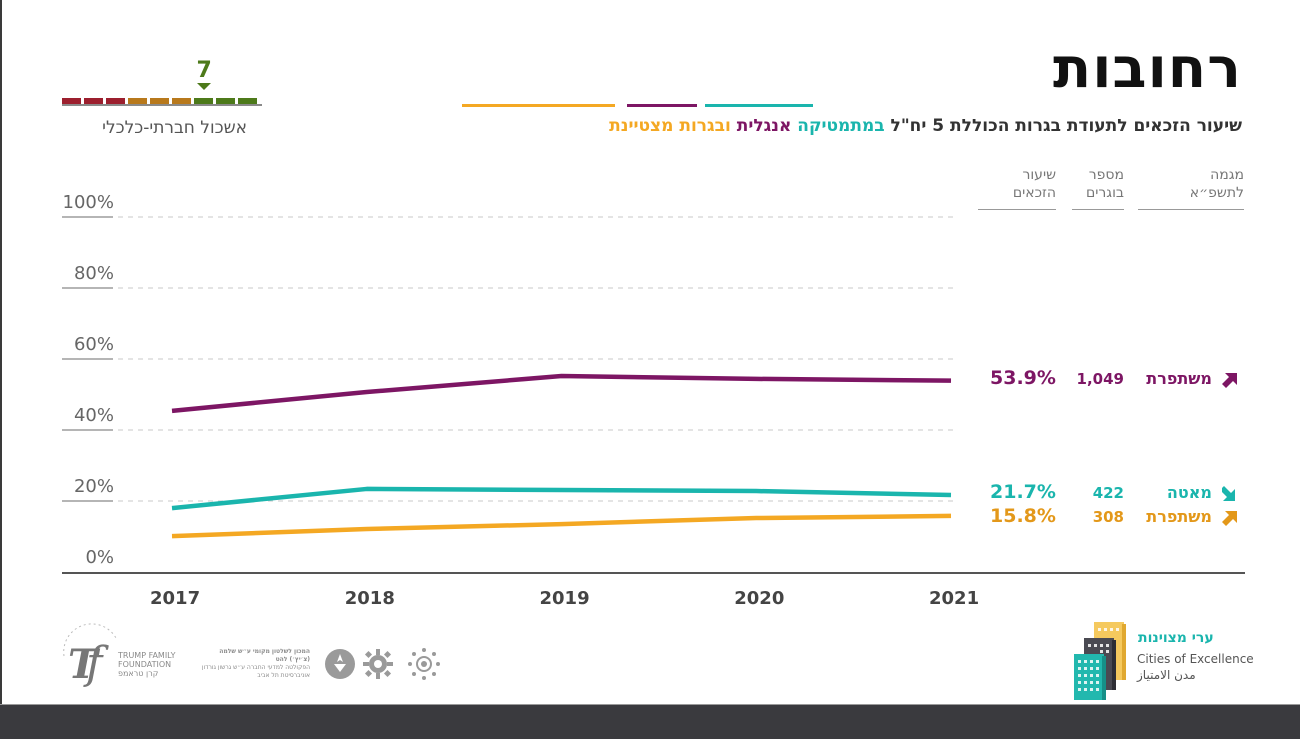 This screenshot has width=1300, height=739. What do you see at coordinates (93, 415) in the screenshot?
I see `y-tick-label: 40%` at bounding box center [93, 415].